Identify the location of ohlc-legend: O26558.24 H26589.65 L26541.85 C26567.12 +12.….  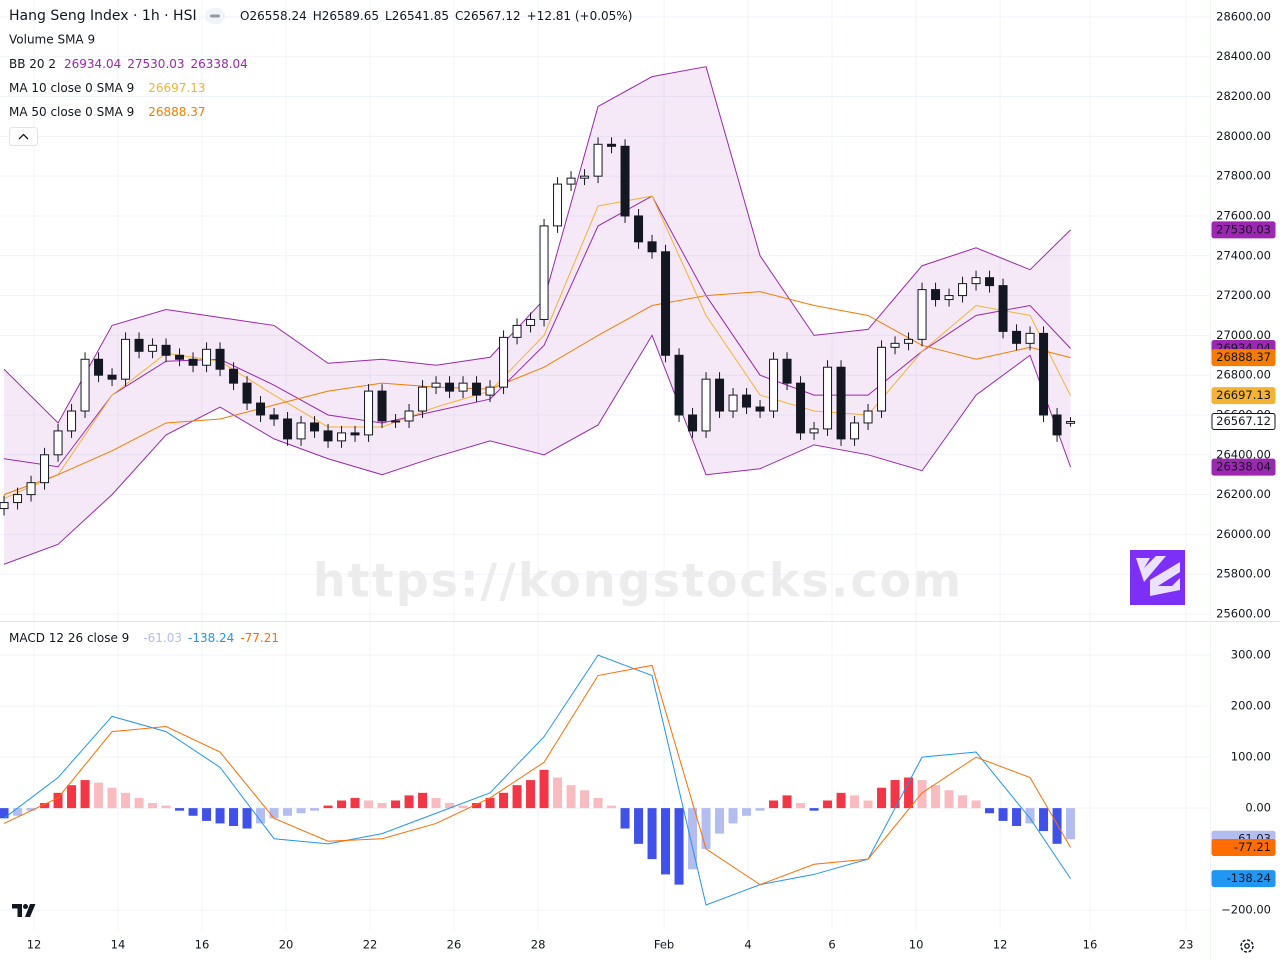
(436, 16).